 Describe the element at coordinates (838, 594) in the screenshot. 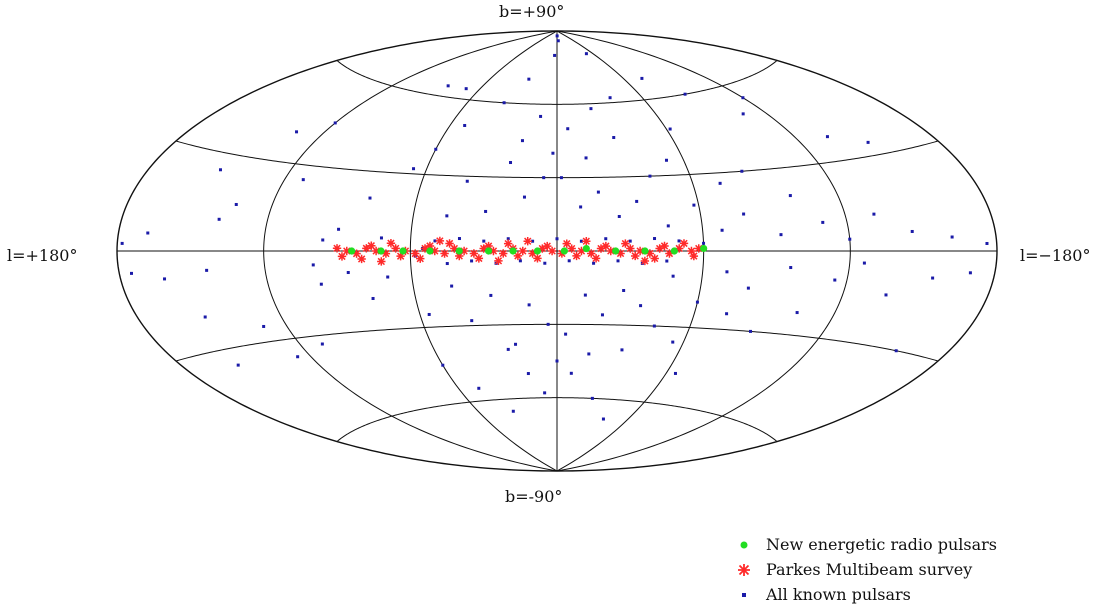

I see `legend-label-all-known: All known pulsars` at that location.